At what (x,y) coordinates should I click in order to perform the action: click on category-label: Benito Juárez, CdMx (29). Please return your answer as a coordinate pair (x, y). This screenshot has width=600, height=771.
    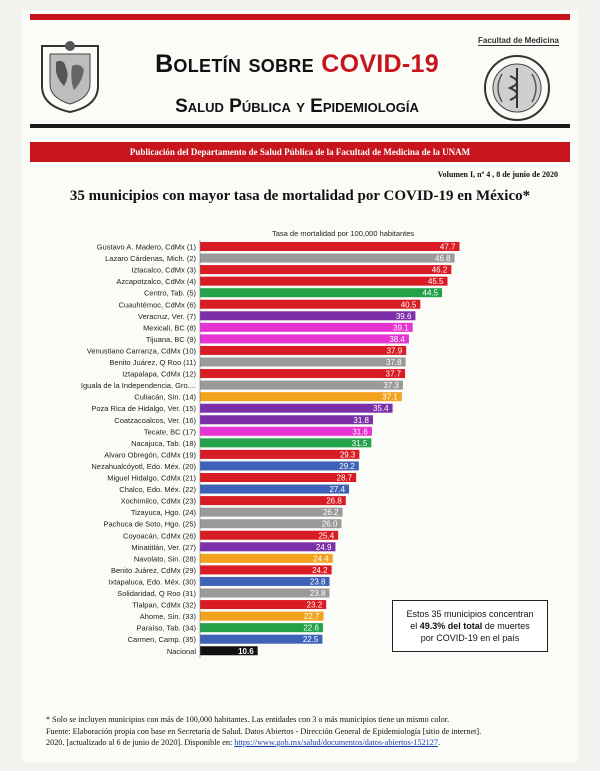
    Looking at the image, I should click on (154, 570).